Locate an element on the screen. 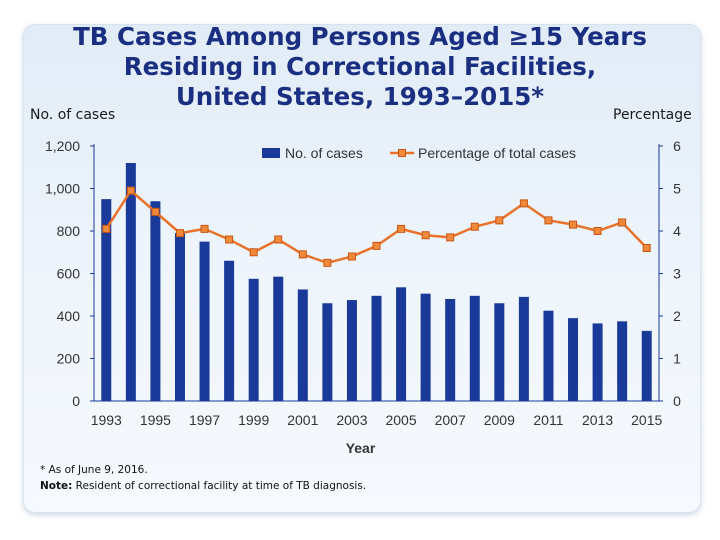  legend-label-cases: No. of cases is located at coordinates (324, 153).